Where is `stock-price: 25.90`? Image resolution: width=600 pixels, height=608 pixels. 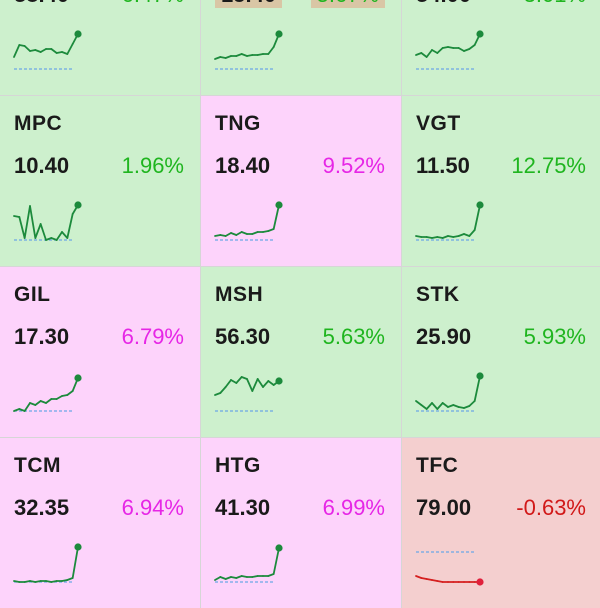 stock-price: 25.90 is located at coordinates (444, 336).